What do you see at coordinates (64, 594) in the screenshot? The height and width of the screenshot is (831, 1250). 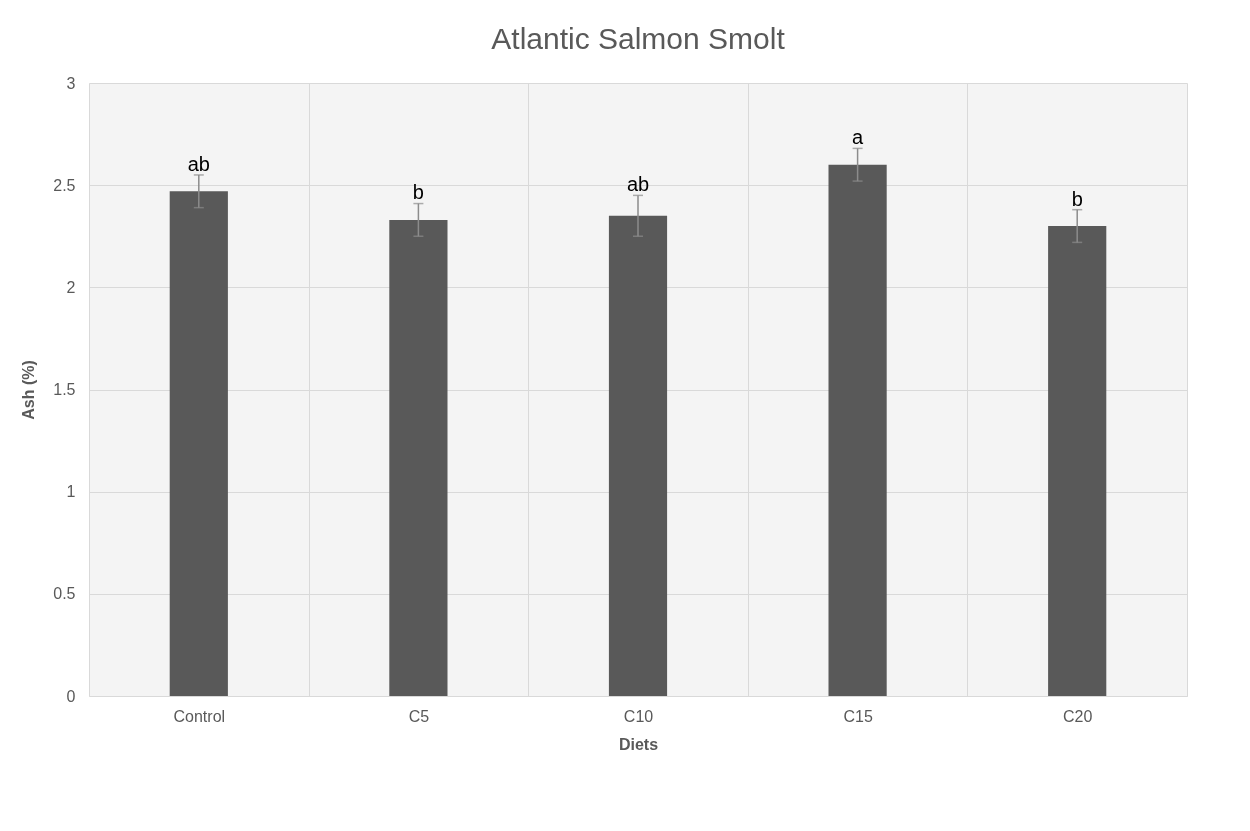 I see `y-tick-label: 0.5` at bounding box center [64, 594].